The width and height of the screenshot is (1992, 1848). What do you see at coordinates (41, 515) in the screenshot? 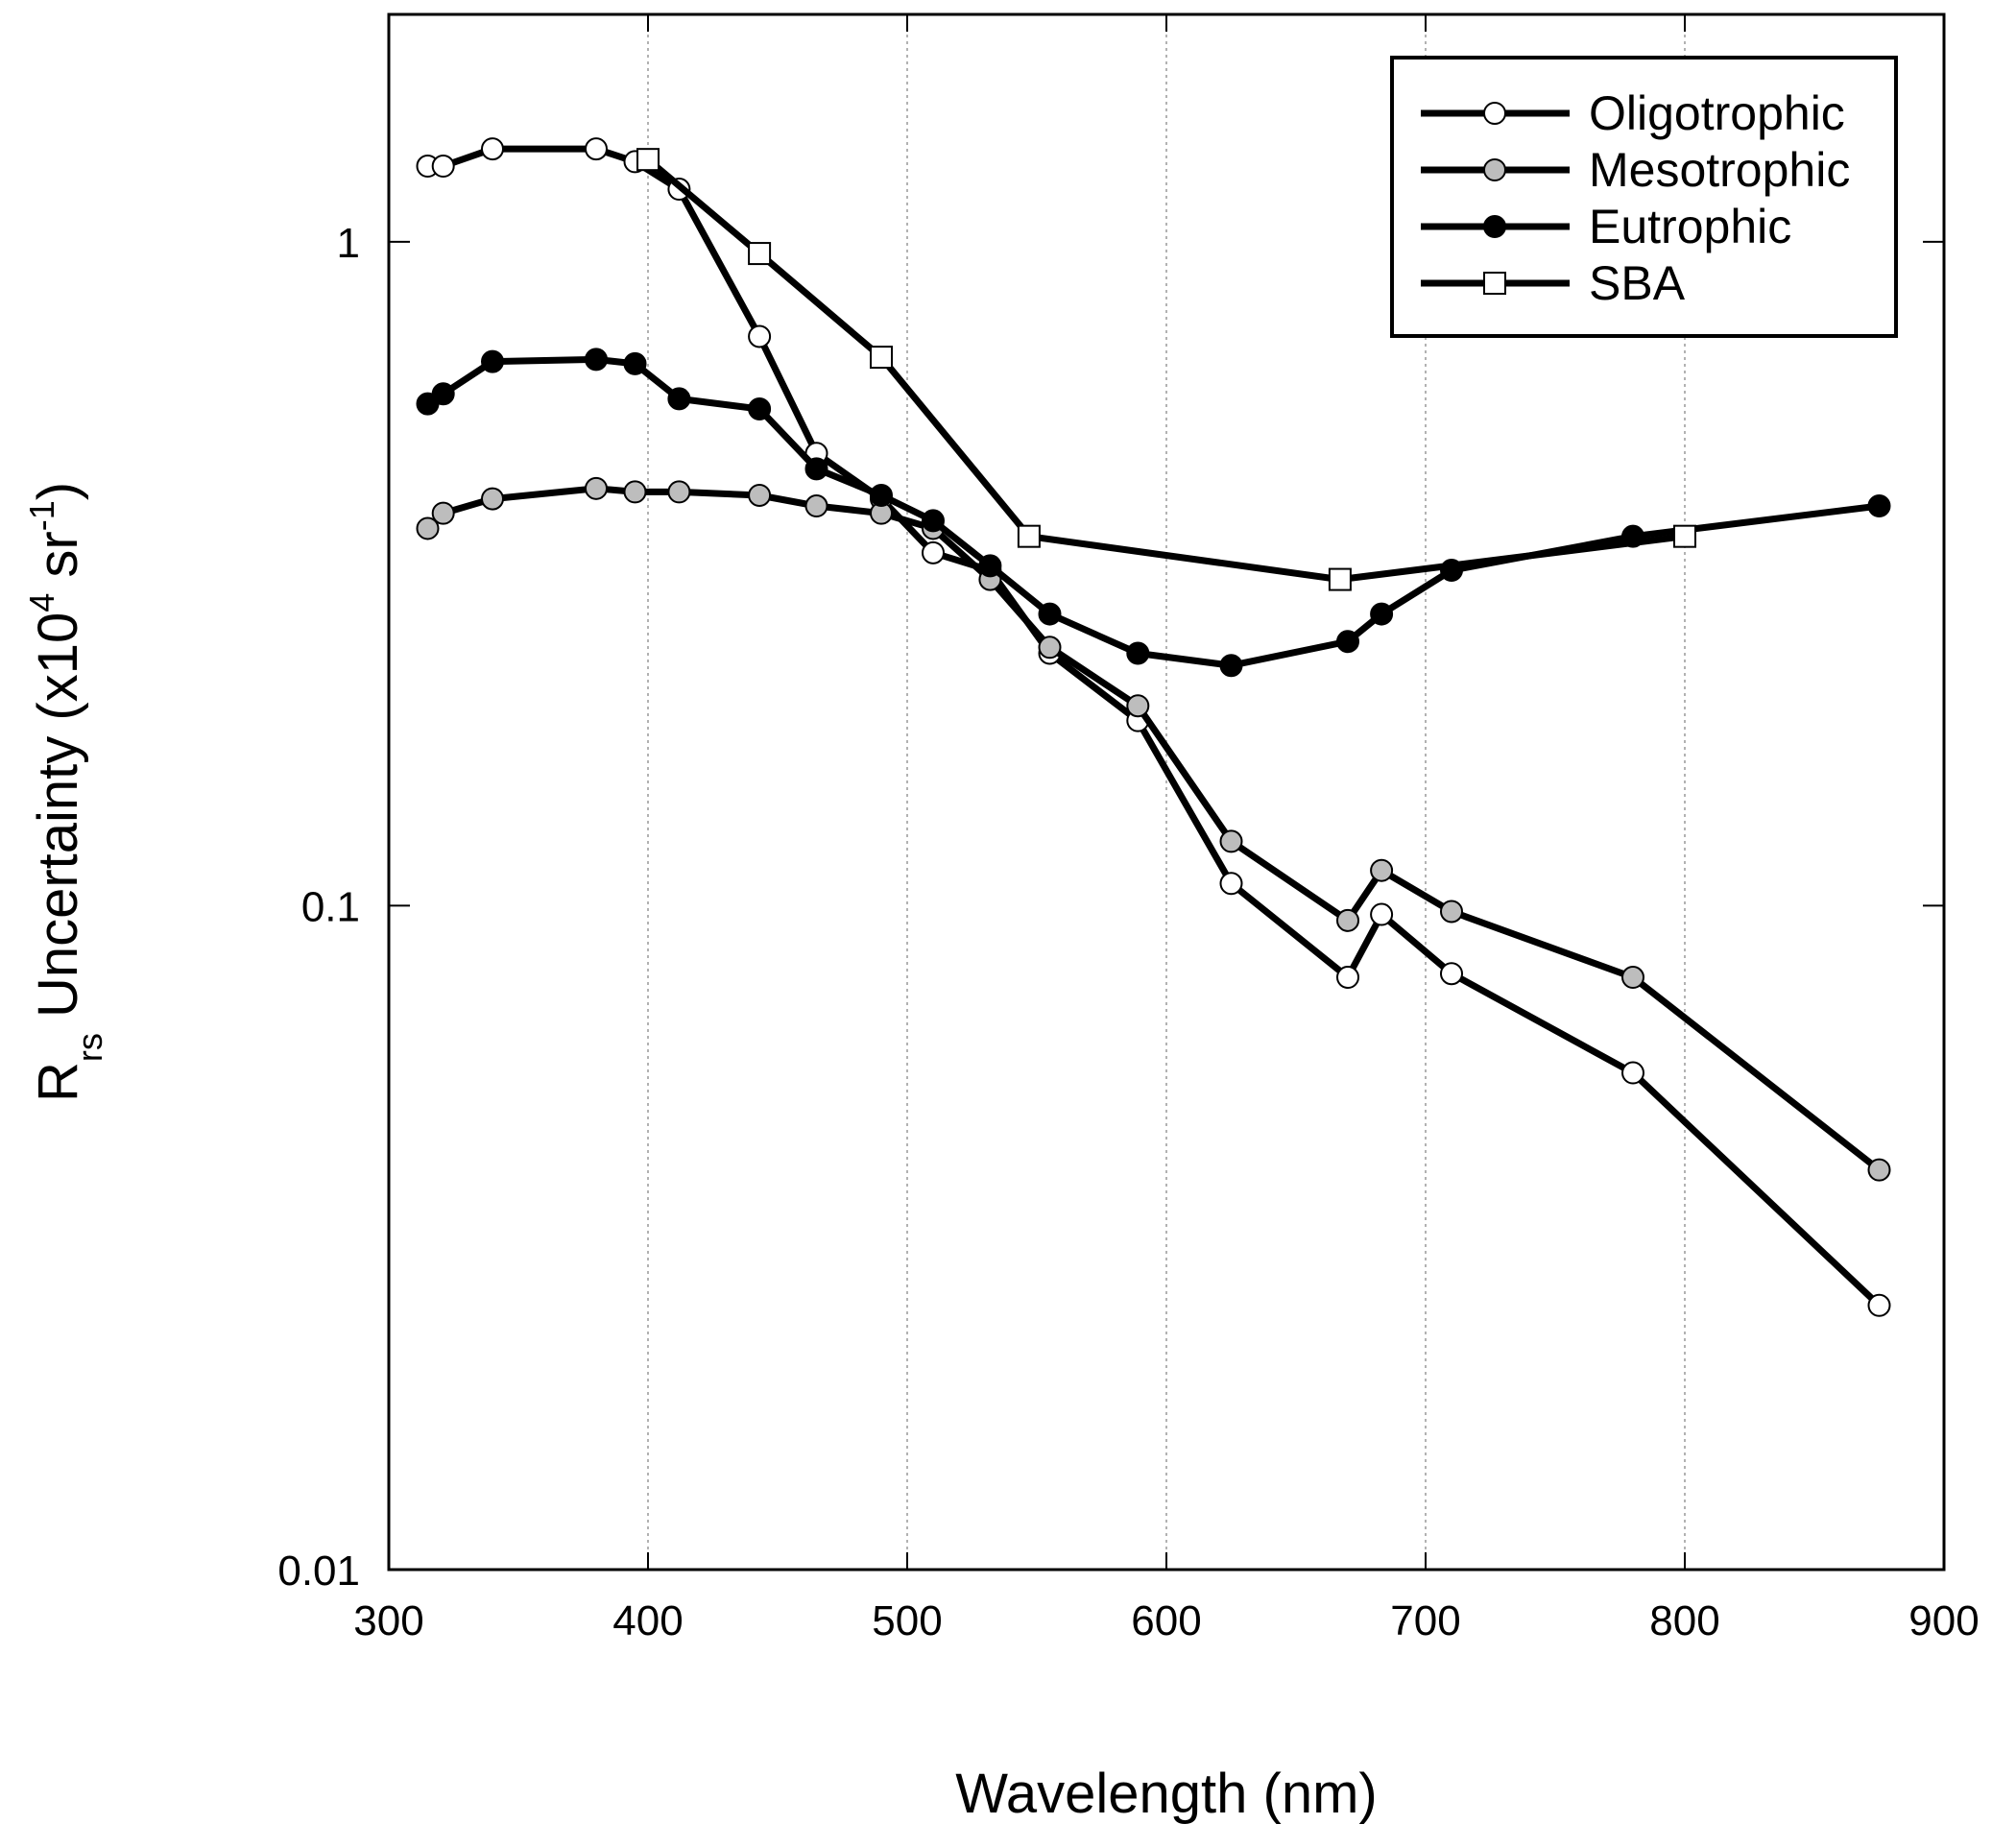
I see `y-axis-title-sup2: -1` at bounding box center [41, 515].